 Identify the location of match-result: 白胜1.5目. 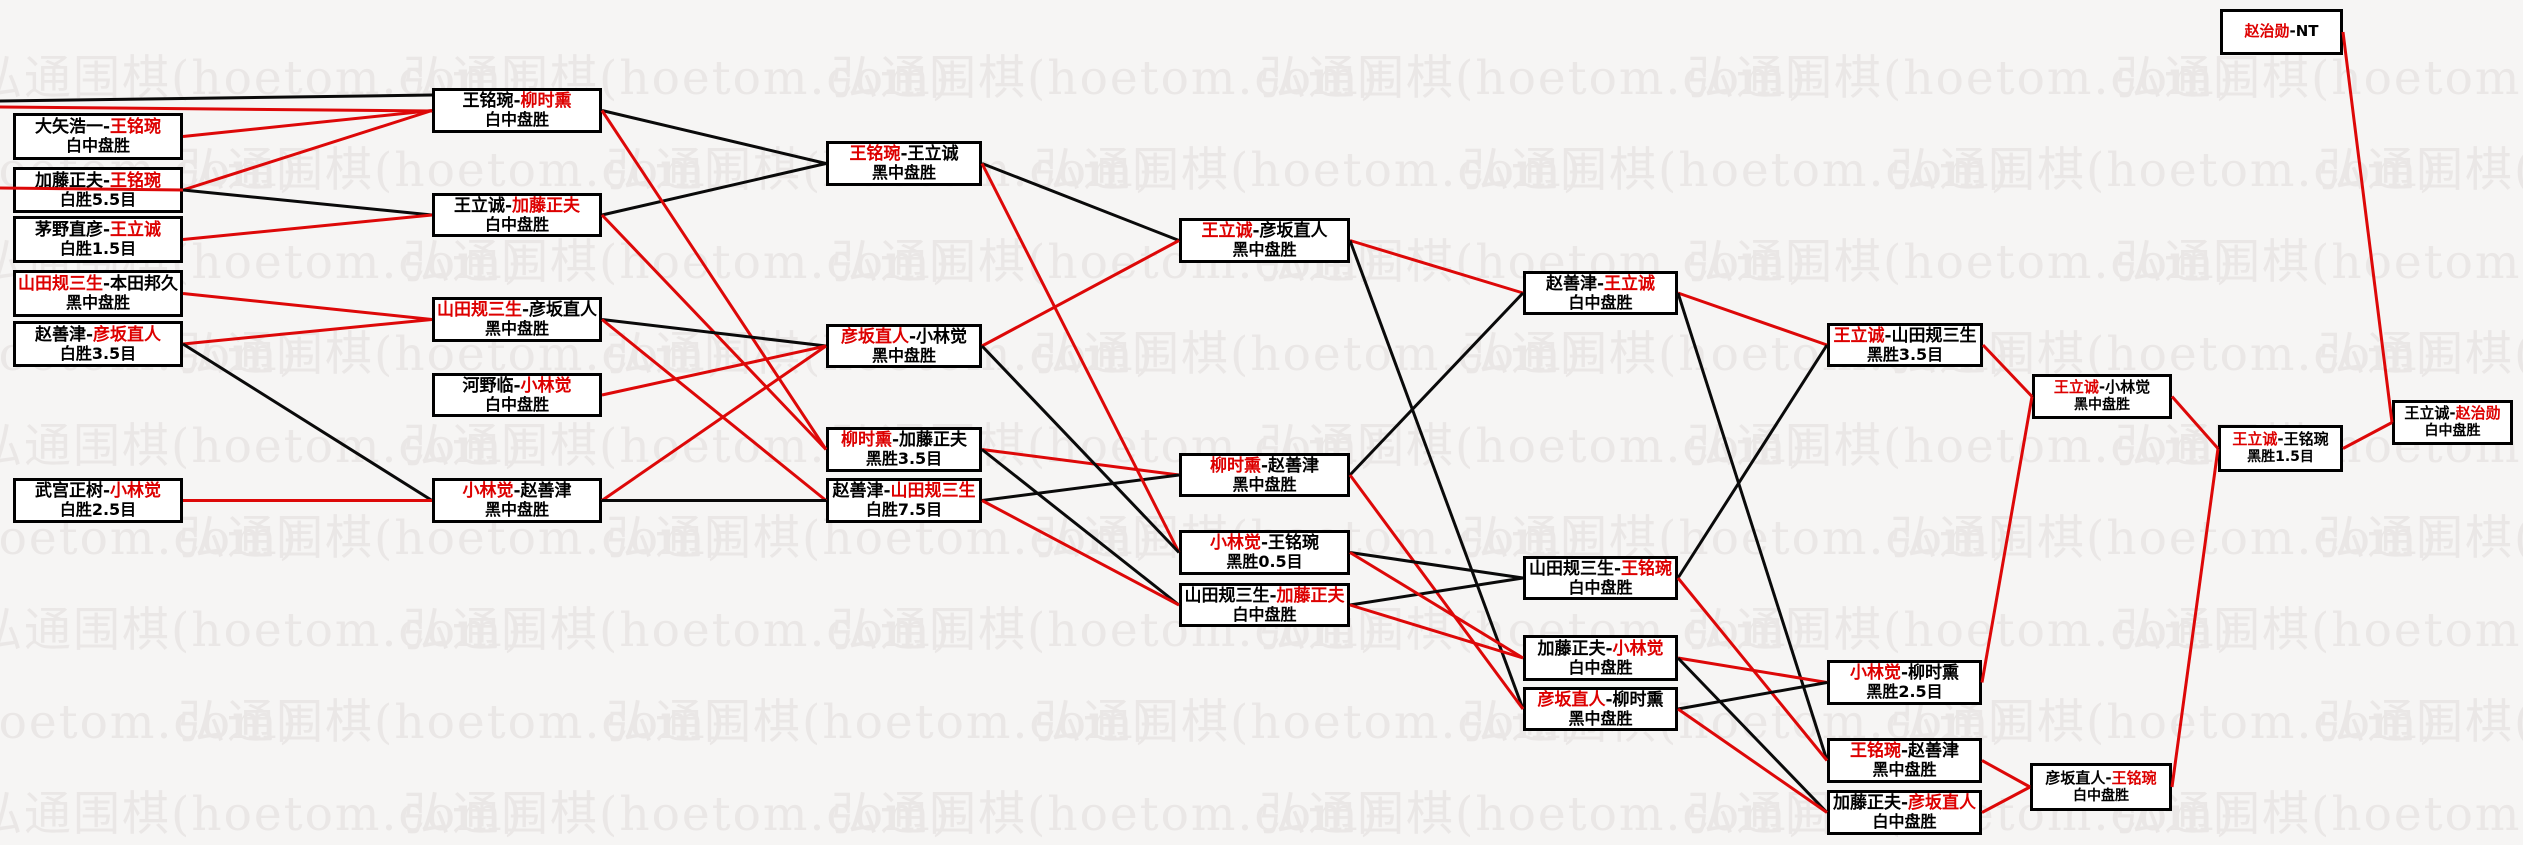
(98, 249).